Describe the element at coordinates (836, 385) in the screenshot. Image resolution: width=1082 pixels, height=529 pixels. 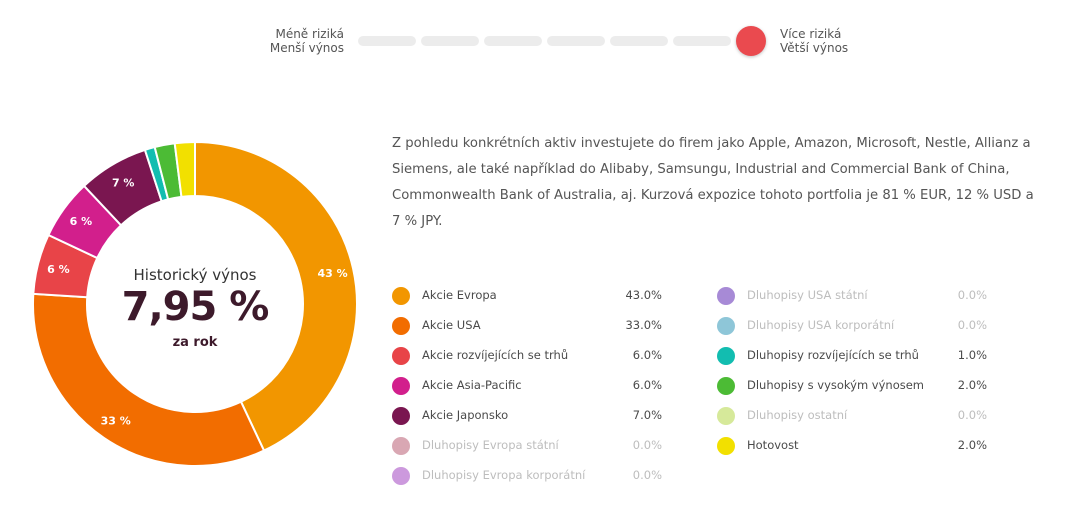
I see `legend-item-name: Dluhopisy s vysokým výnosem` at that location.